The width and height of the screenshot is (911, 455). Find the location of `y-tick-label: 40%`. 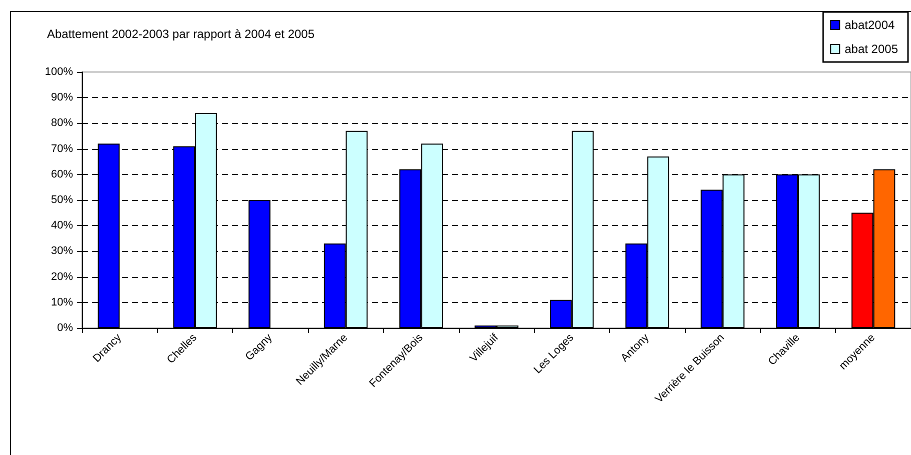

y-tick-label: 40% is located at coordinates (62, 226).